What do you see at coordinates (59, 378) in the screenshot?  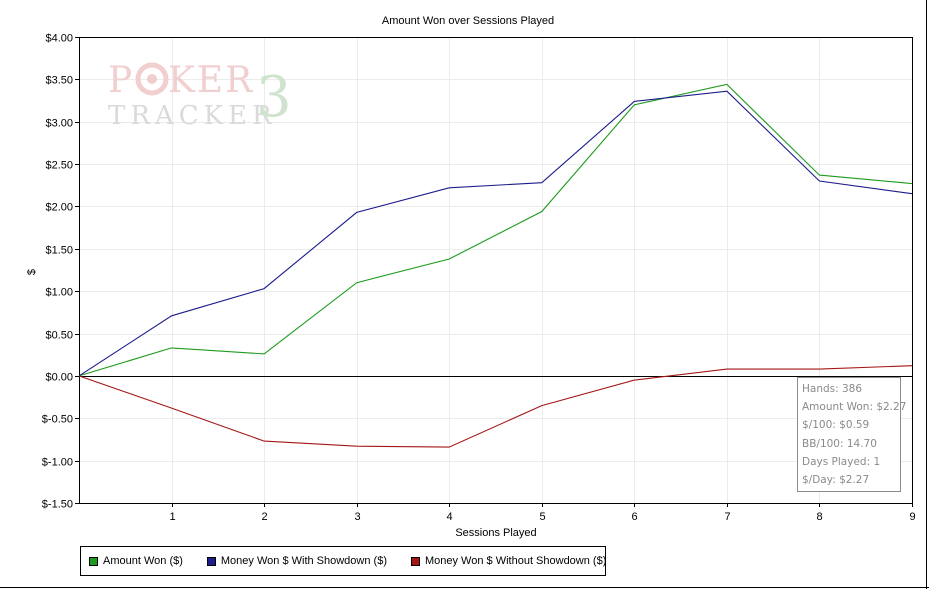 I see `y-tick-label: $0.00` at bounding box center [59, 378].